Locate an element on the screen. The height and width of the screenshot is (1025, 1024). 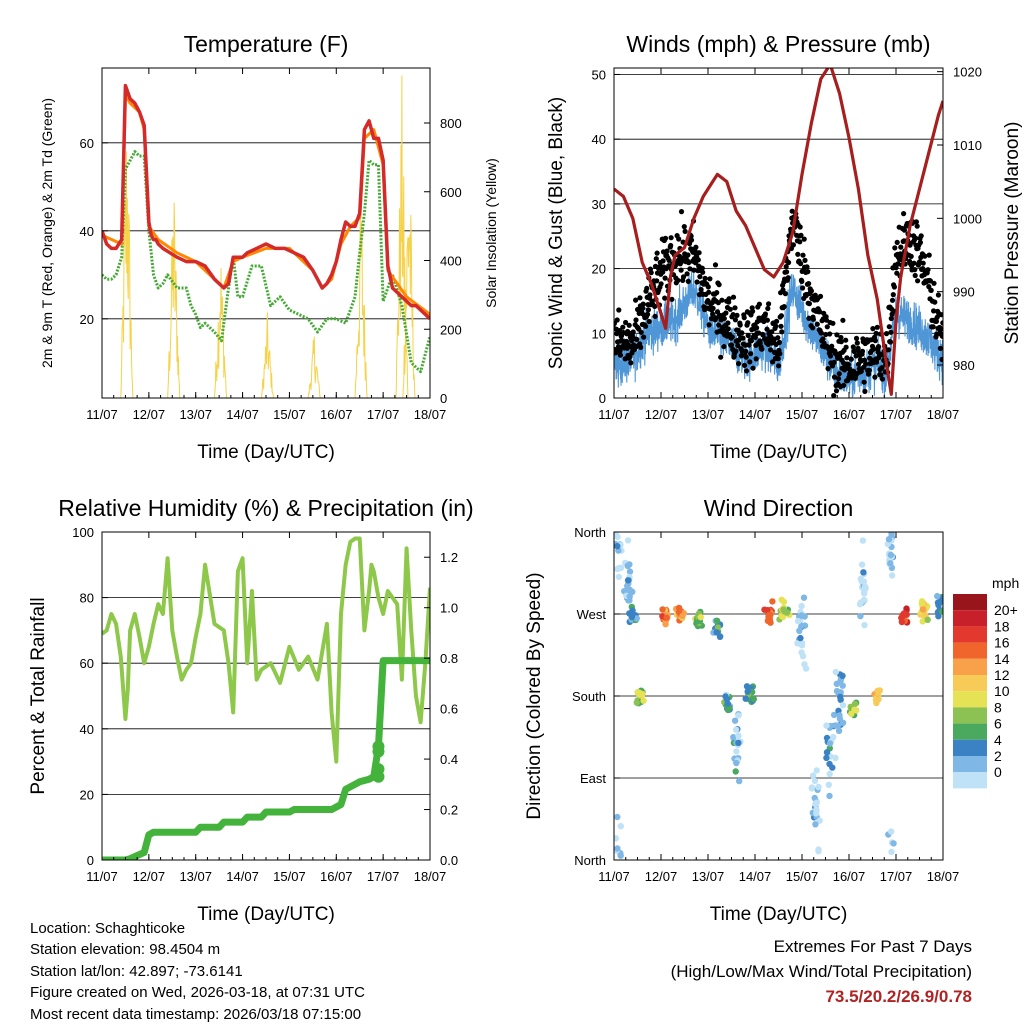
y-right-tick-label: 600 is located at coordinates (451, 192).